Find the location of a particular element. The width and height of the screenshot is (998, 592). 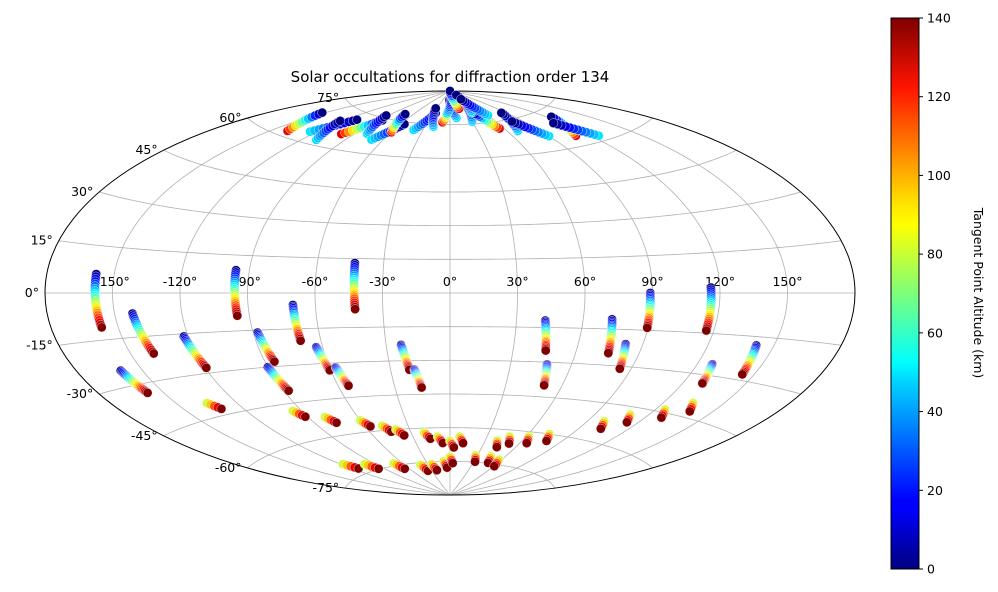

latitude-tick-label: -75° is located at coordinates (326, 487).